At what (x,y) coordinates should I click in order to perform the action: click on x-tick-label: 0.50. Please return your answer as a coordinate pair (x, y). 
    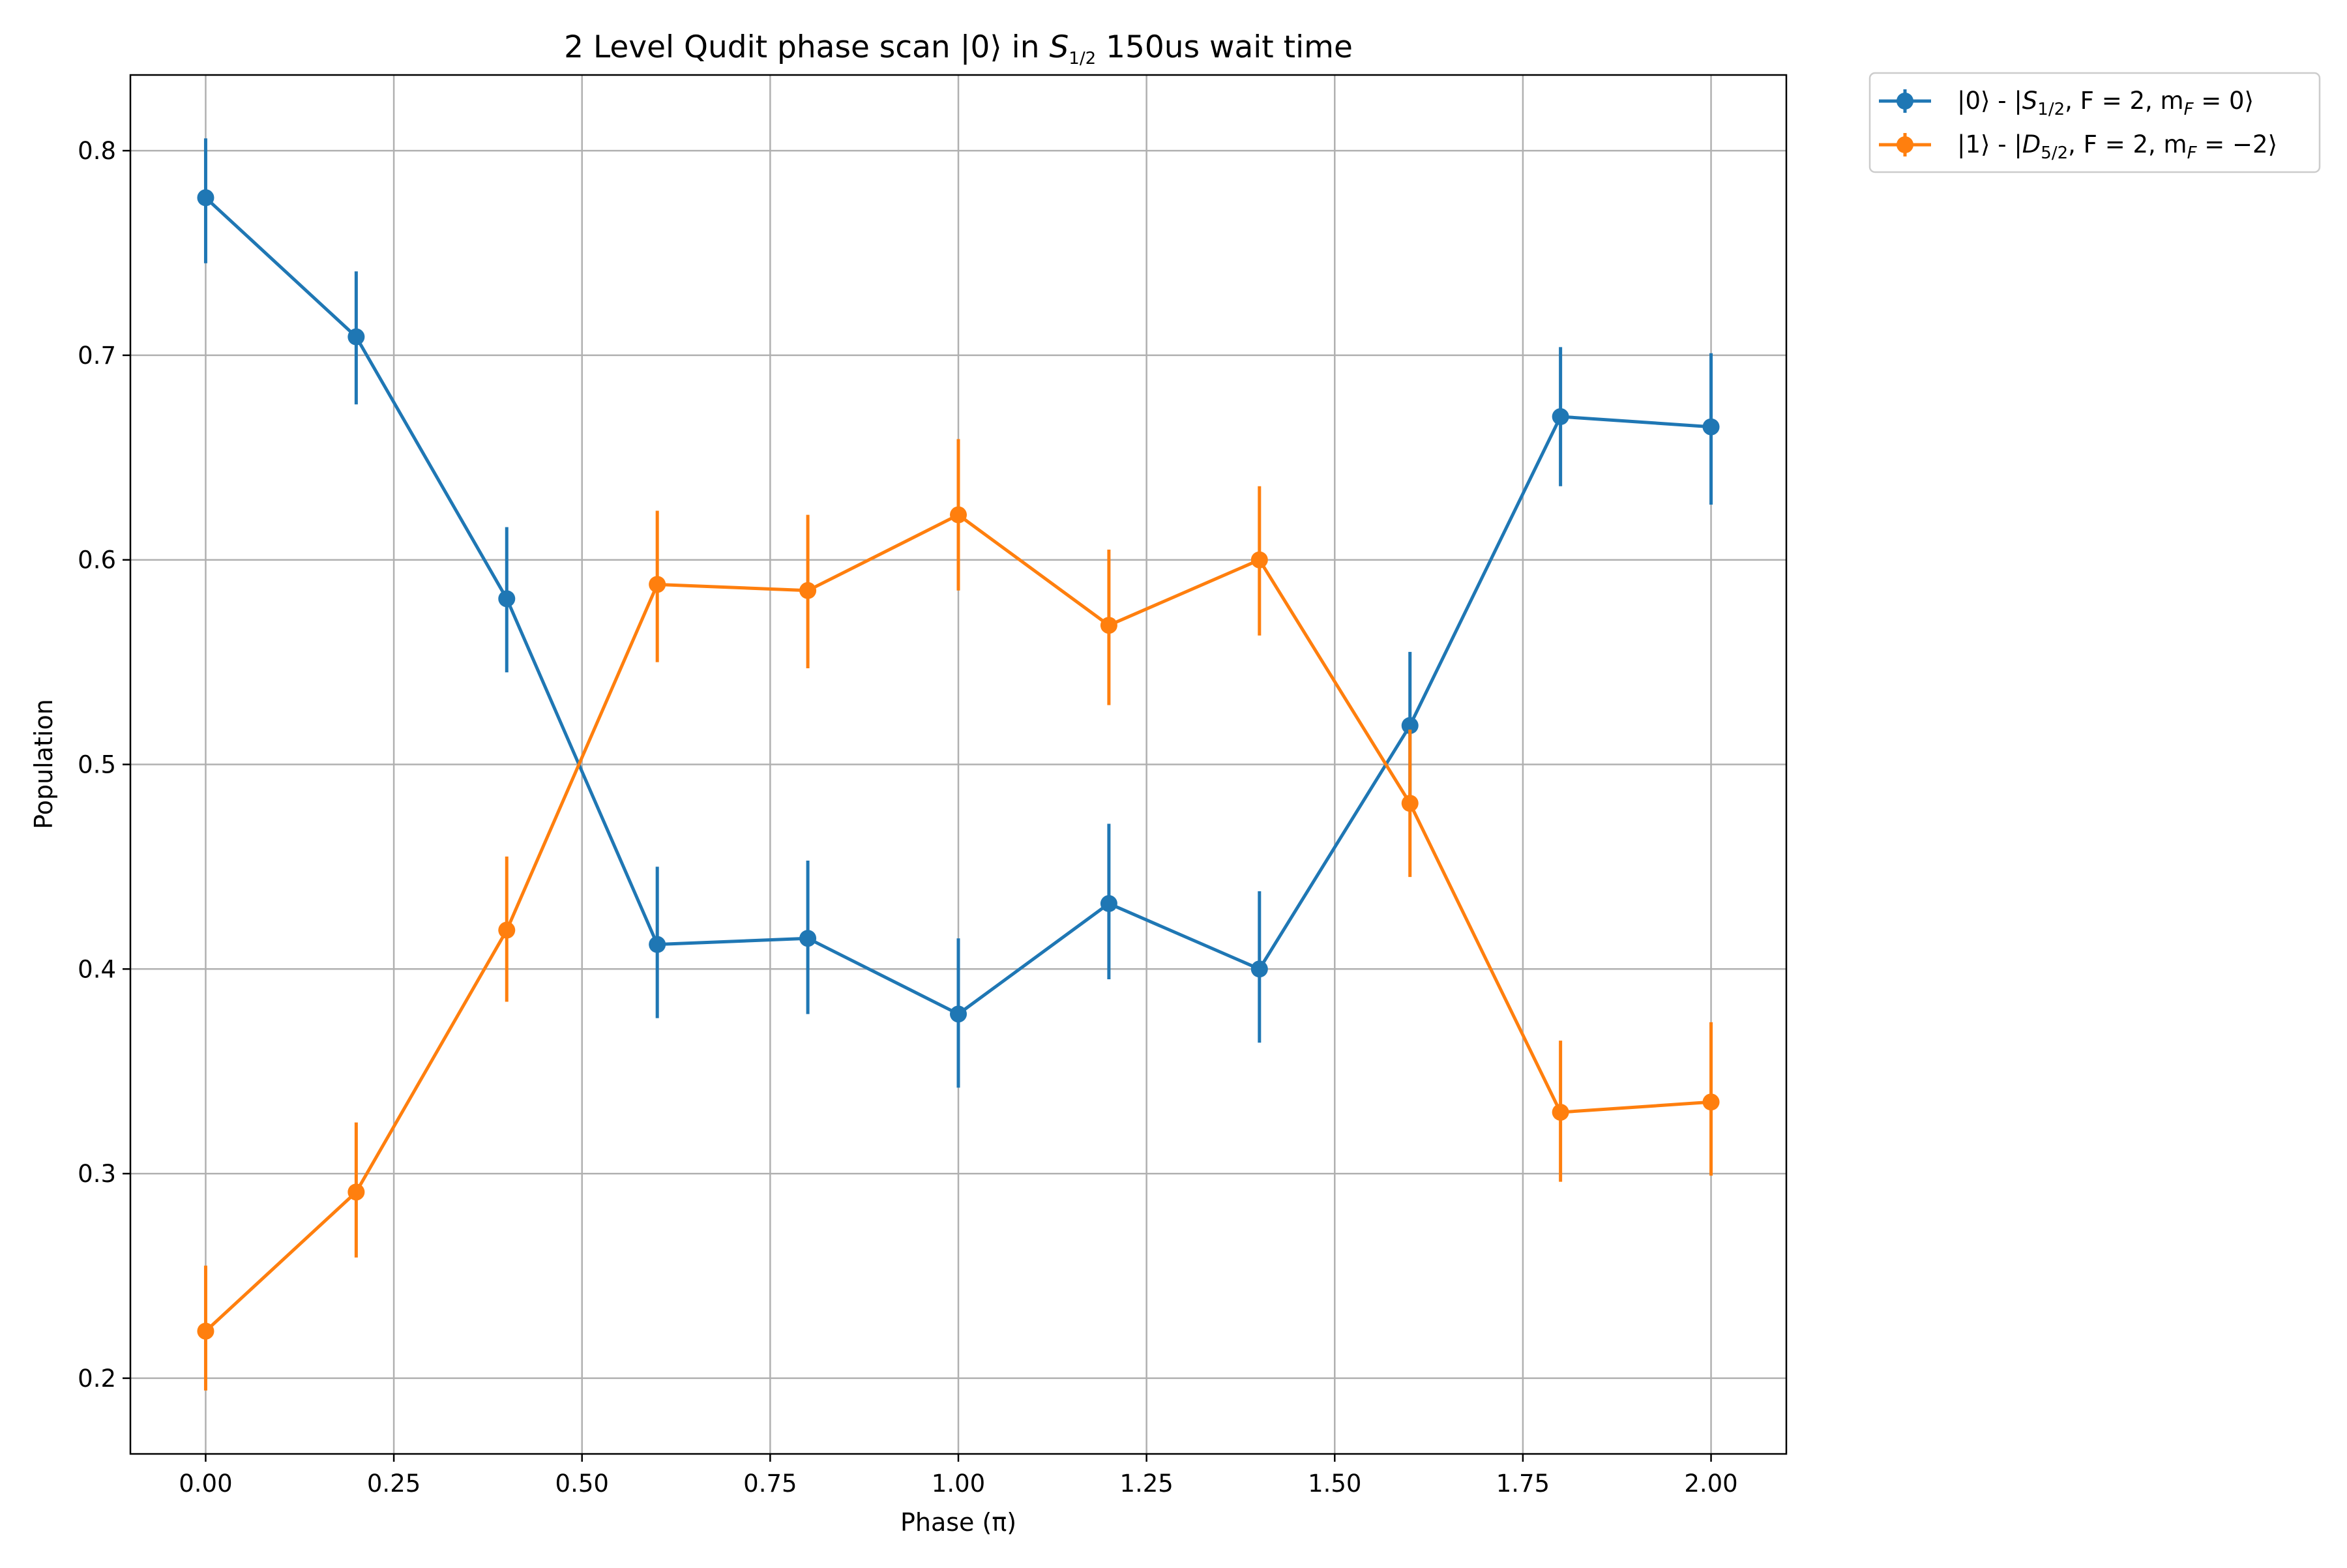
    Looking at the image, I should click on (582, 1484).